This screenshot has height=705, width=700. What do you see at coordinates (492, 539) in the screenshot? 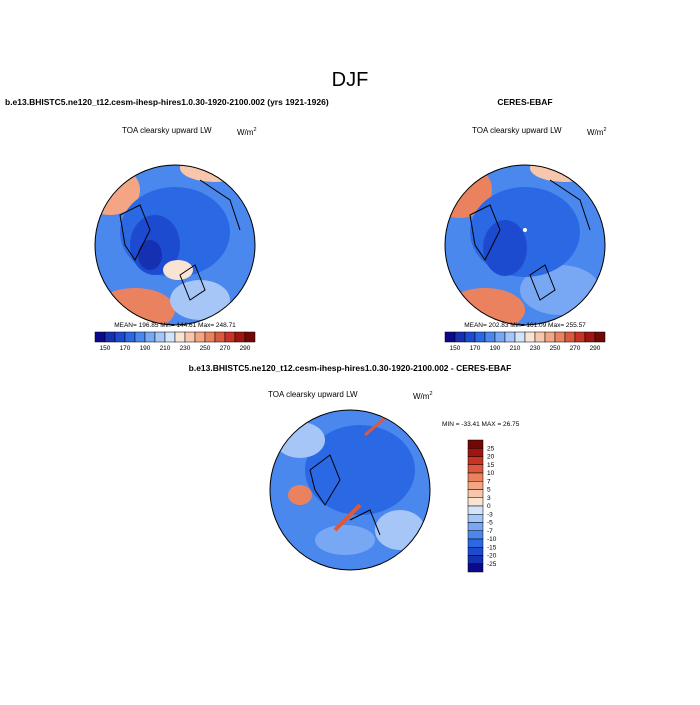
I see `colorbar-label: -10` at bounding box center [492, 539].